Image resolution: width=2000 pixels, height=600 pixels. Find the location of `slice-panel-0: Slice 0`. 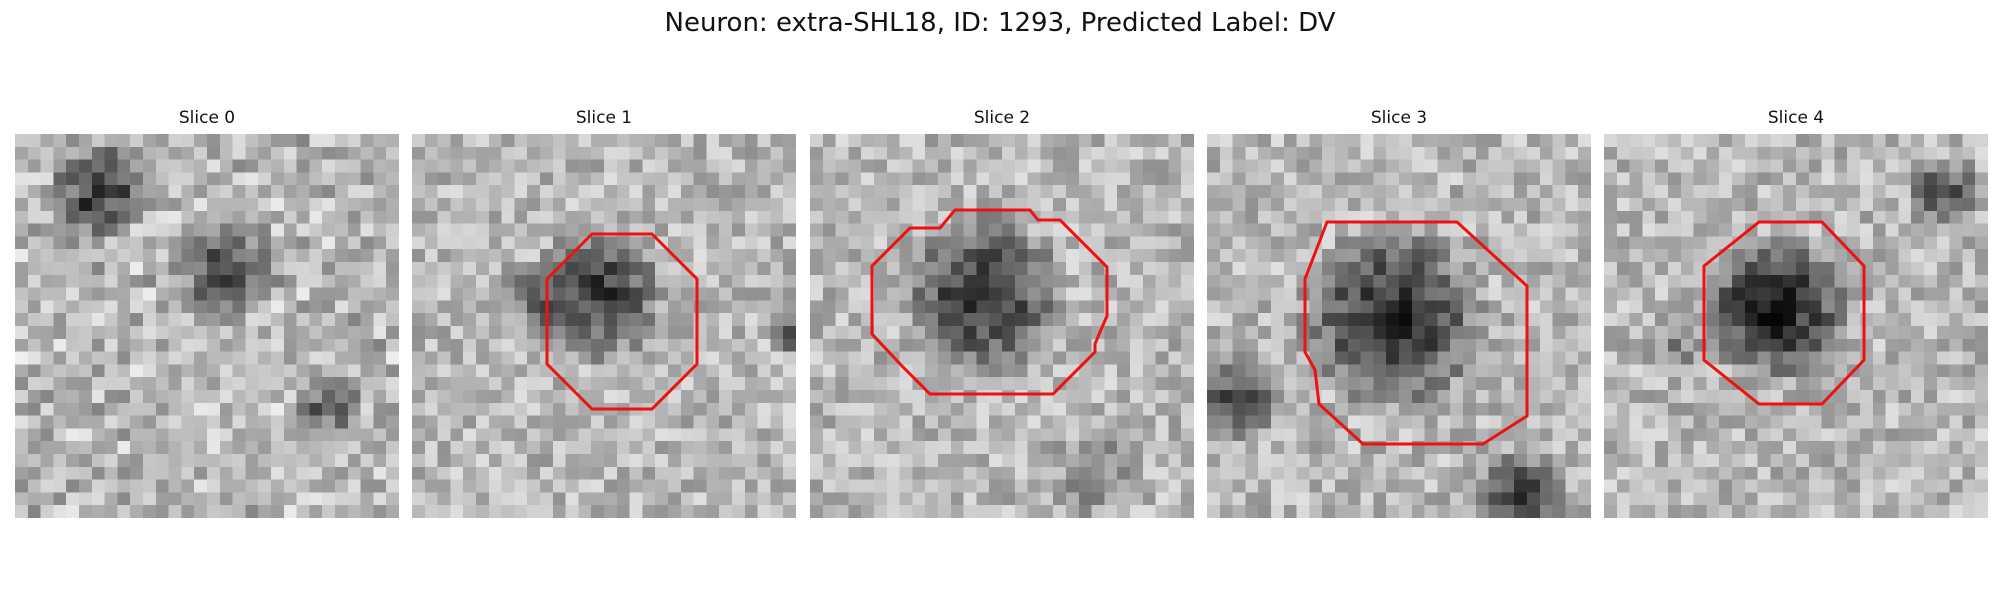

slice-panel-0: Slice 0 is located at coordinates (207, 314).